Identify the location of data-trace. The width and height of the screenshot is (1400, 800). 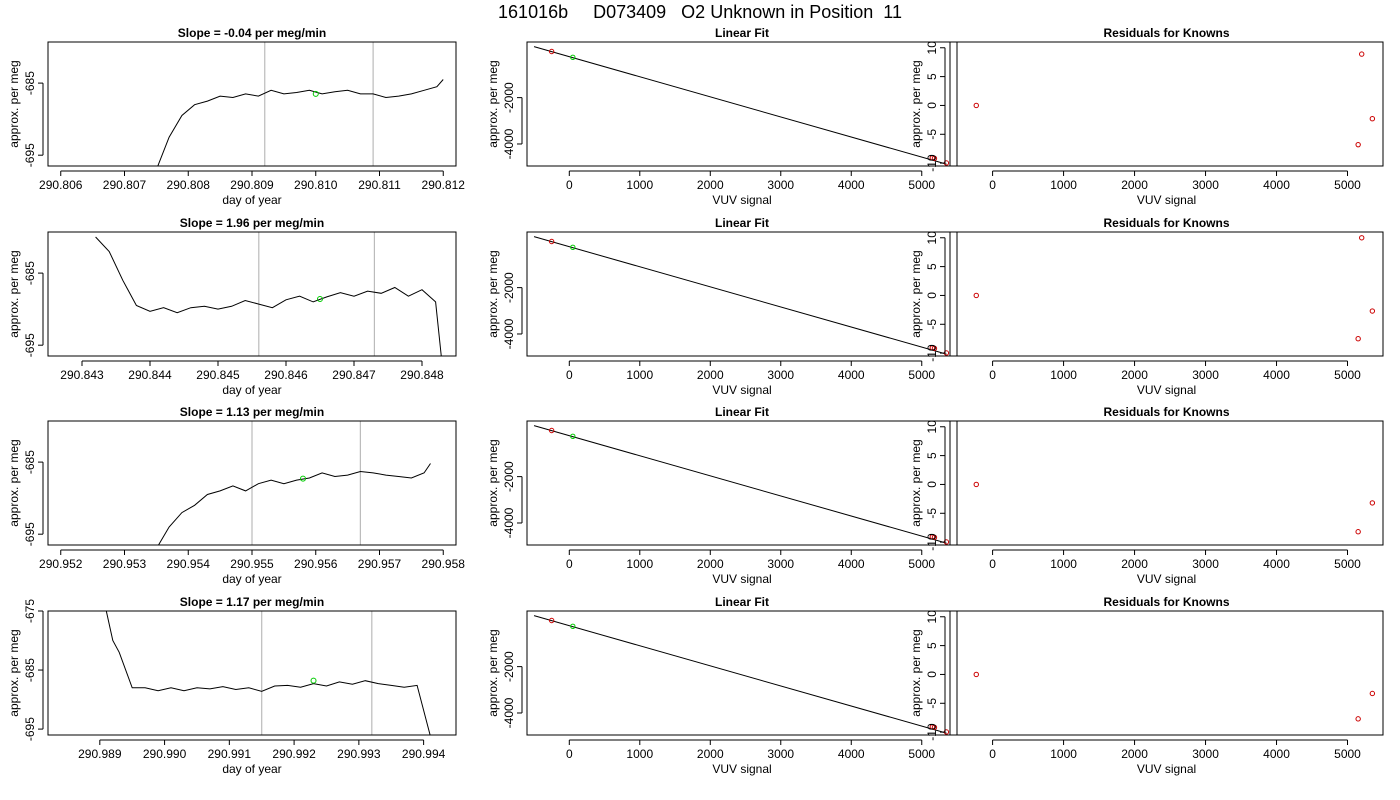
(294, 504).